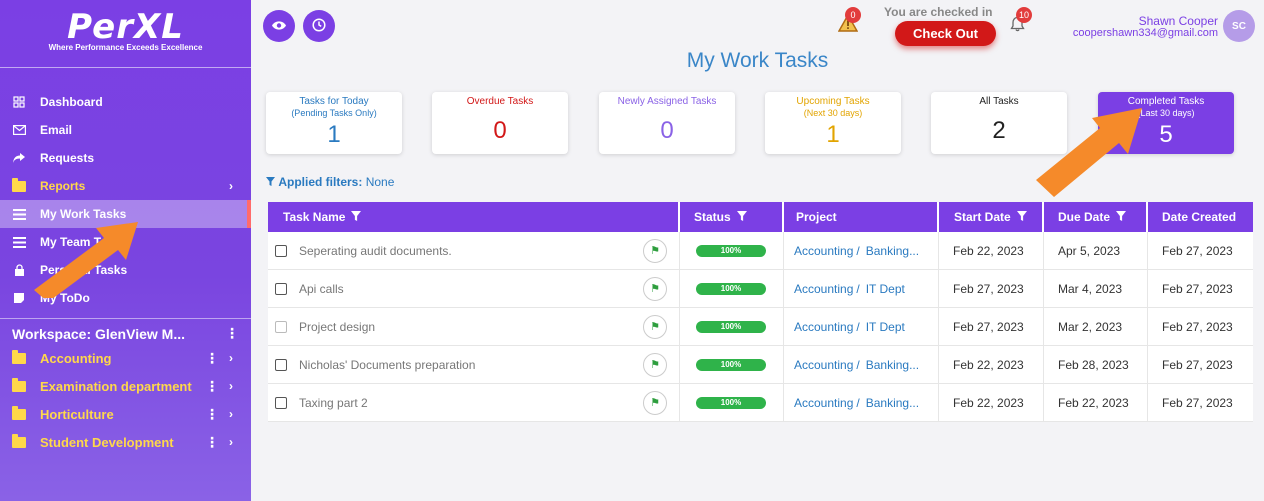 The image size is (1264, 501). What do you see at coordinates (1197, 364) in the screenshot?
I see `date-created-cell: Feb 27, 2023` at bounding box center [1197, 364].